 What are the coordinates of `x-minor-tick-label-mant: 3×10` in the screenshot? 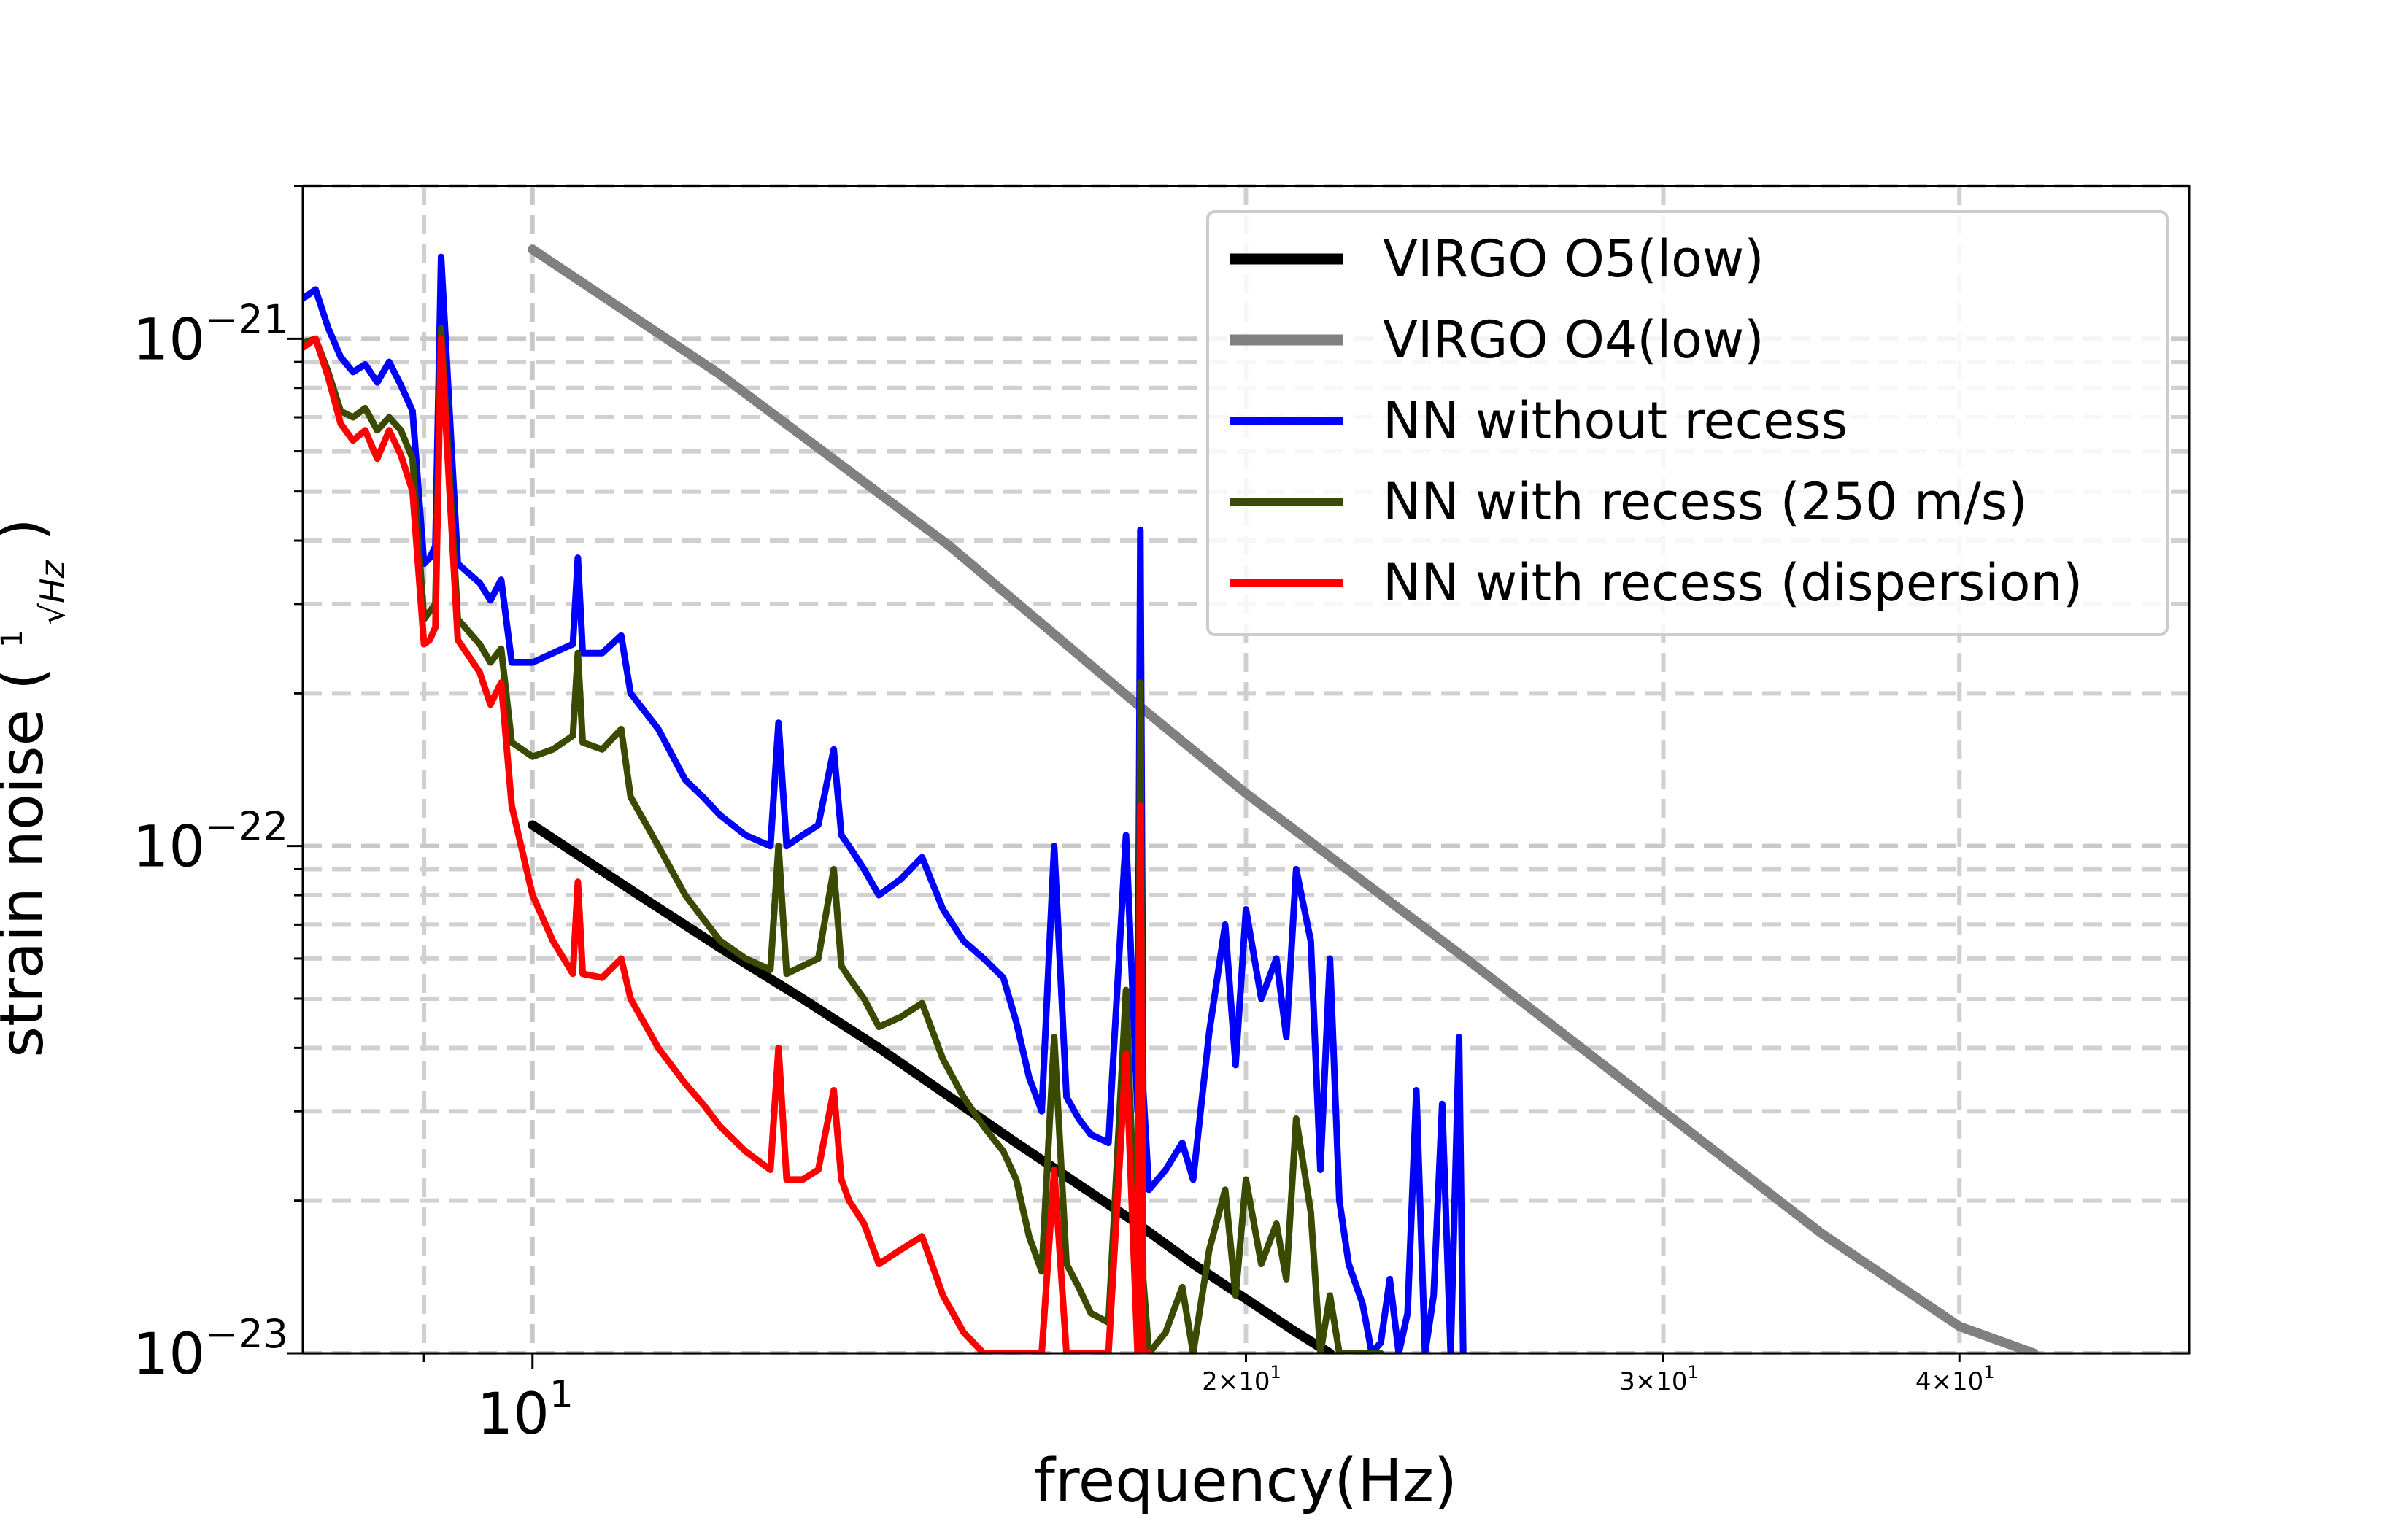 It's located at (1653, 1382).